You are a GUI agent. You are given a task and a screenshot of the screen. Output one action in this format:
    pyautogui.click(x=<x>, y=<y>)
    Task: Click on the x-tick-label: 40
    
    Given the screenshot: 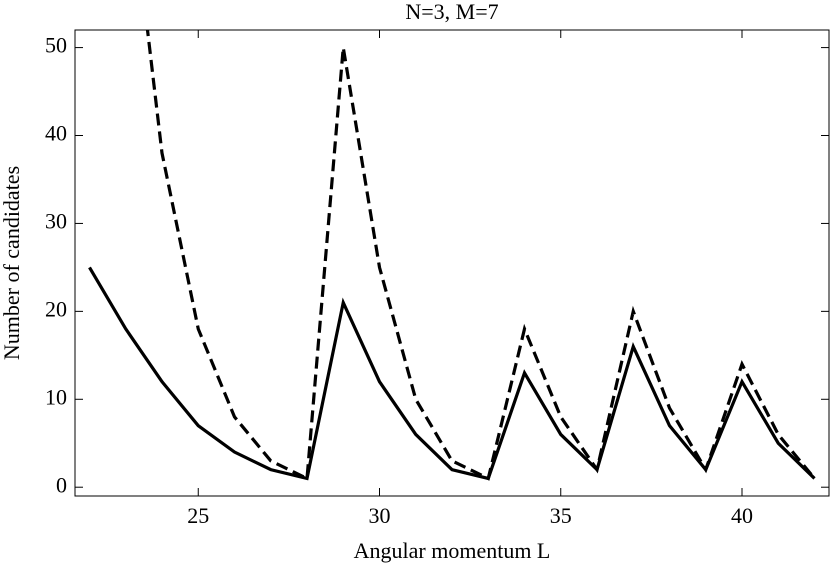 What is the action you would take?
    pyautogui.click(x=742, y=515)
    